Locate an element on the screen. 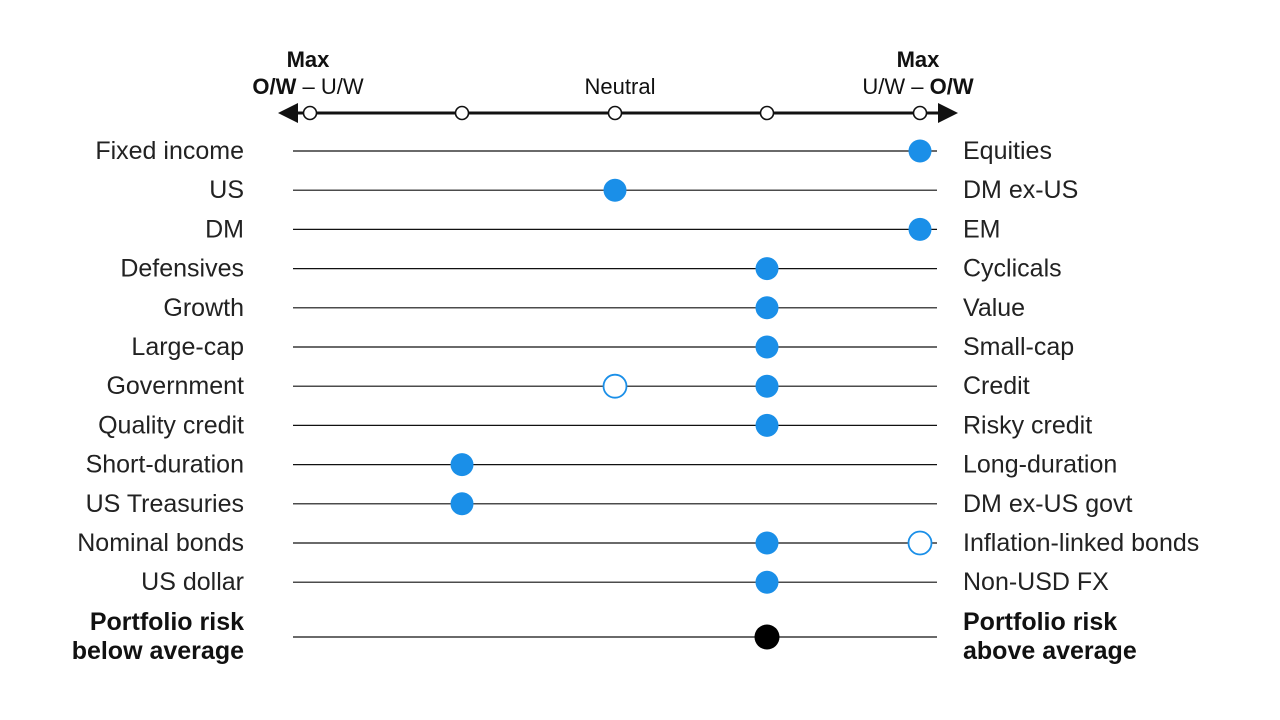 This screenshot has height=720, width=1280. summary-right-line2: above average is located at coordinates (1050, 651).